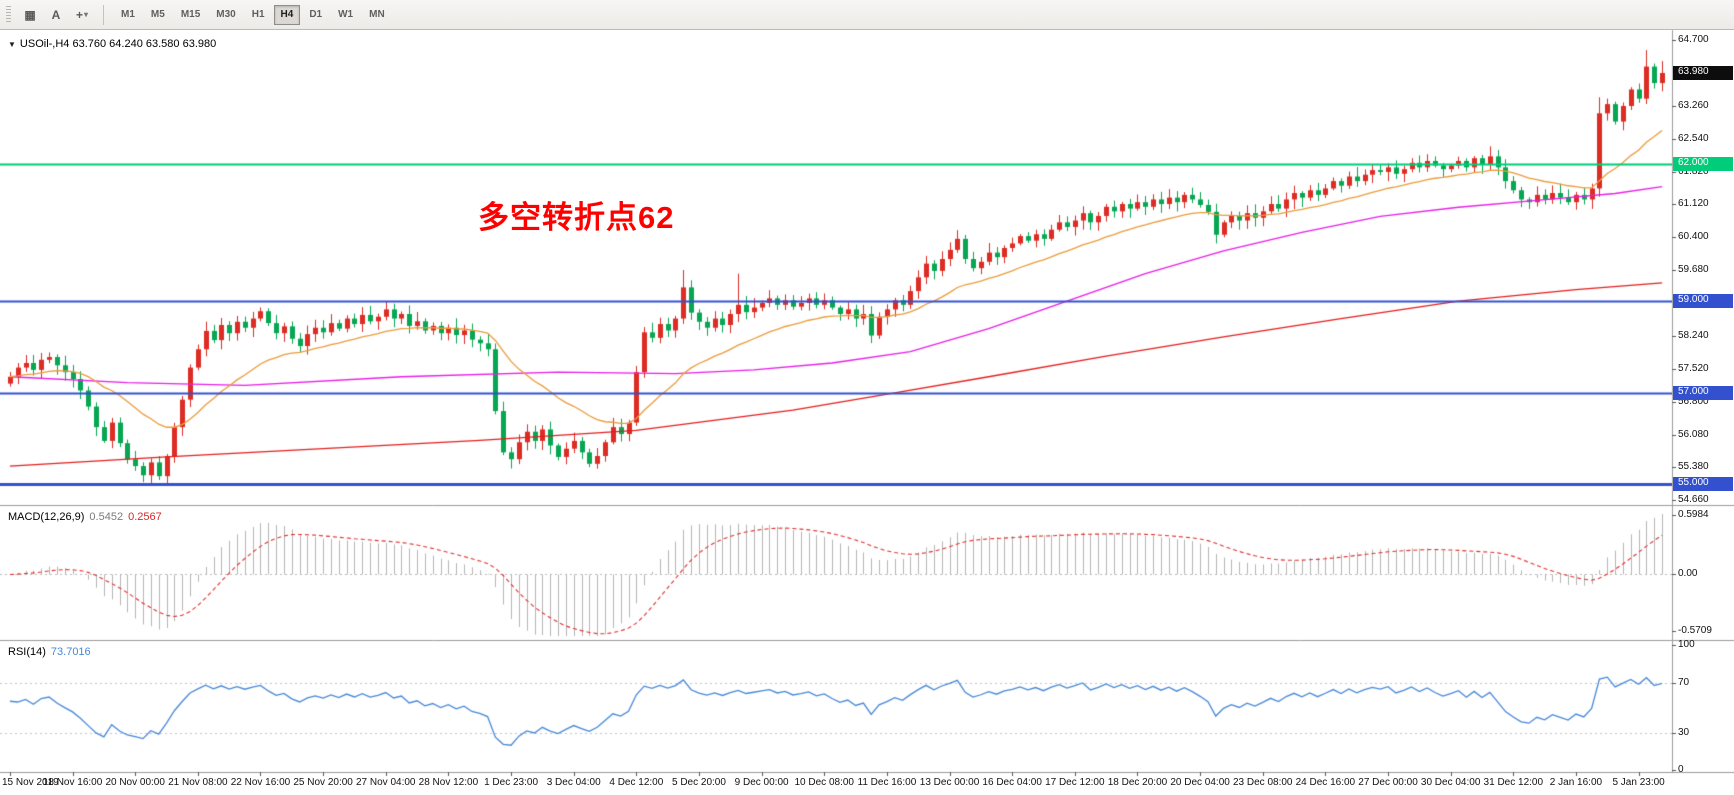 The image size is (1734, 795). Describe the element at coordinates (1693, 368) in the screenshot. I see `price-axis-label: 57.520` at that location.